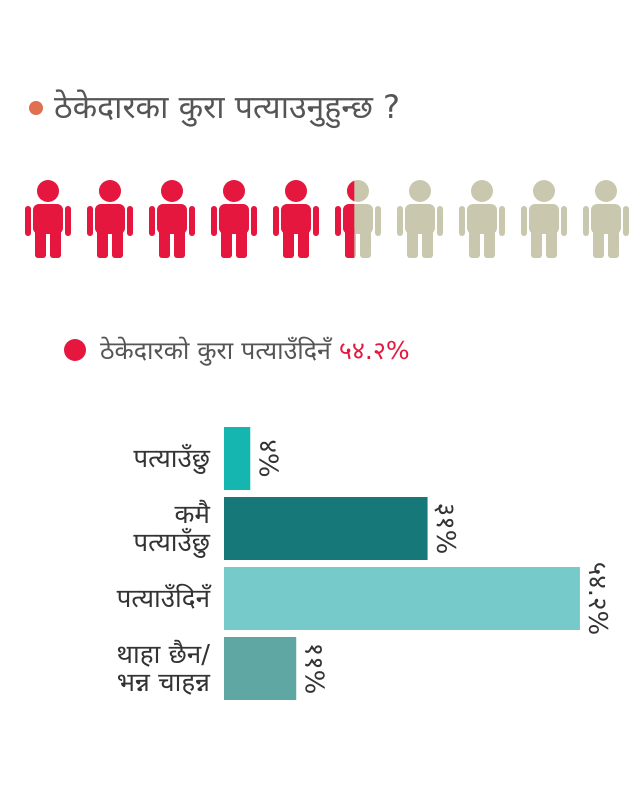 The width and height of the screenshot is (640, 805). I want to click on category-label: थाहा छैन/ भन्न चाहन्न, so click(163, 668).